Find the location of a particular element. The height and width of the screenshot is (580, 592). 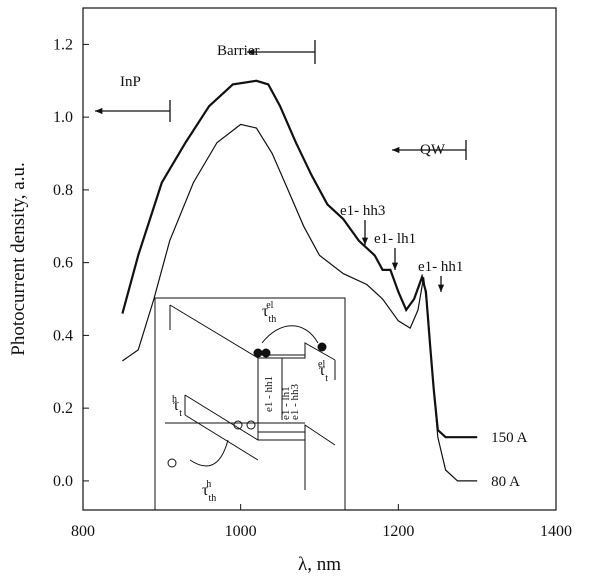

series-label: 80 A is located at coordinates (505, 482).